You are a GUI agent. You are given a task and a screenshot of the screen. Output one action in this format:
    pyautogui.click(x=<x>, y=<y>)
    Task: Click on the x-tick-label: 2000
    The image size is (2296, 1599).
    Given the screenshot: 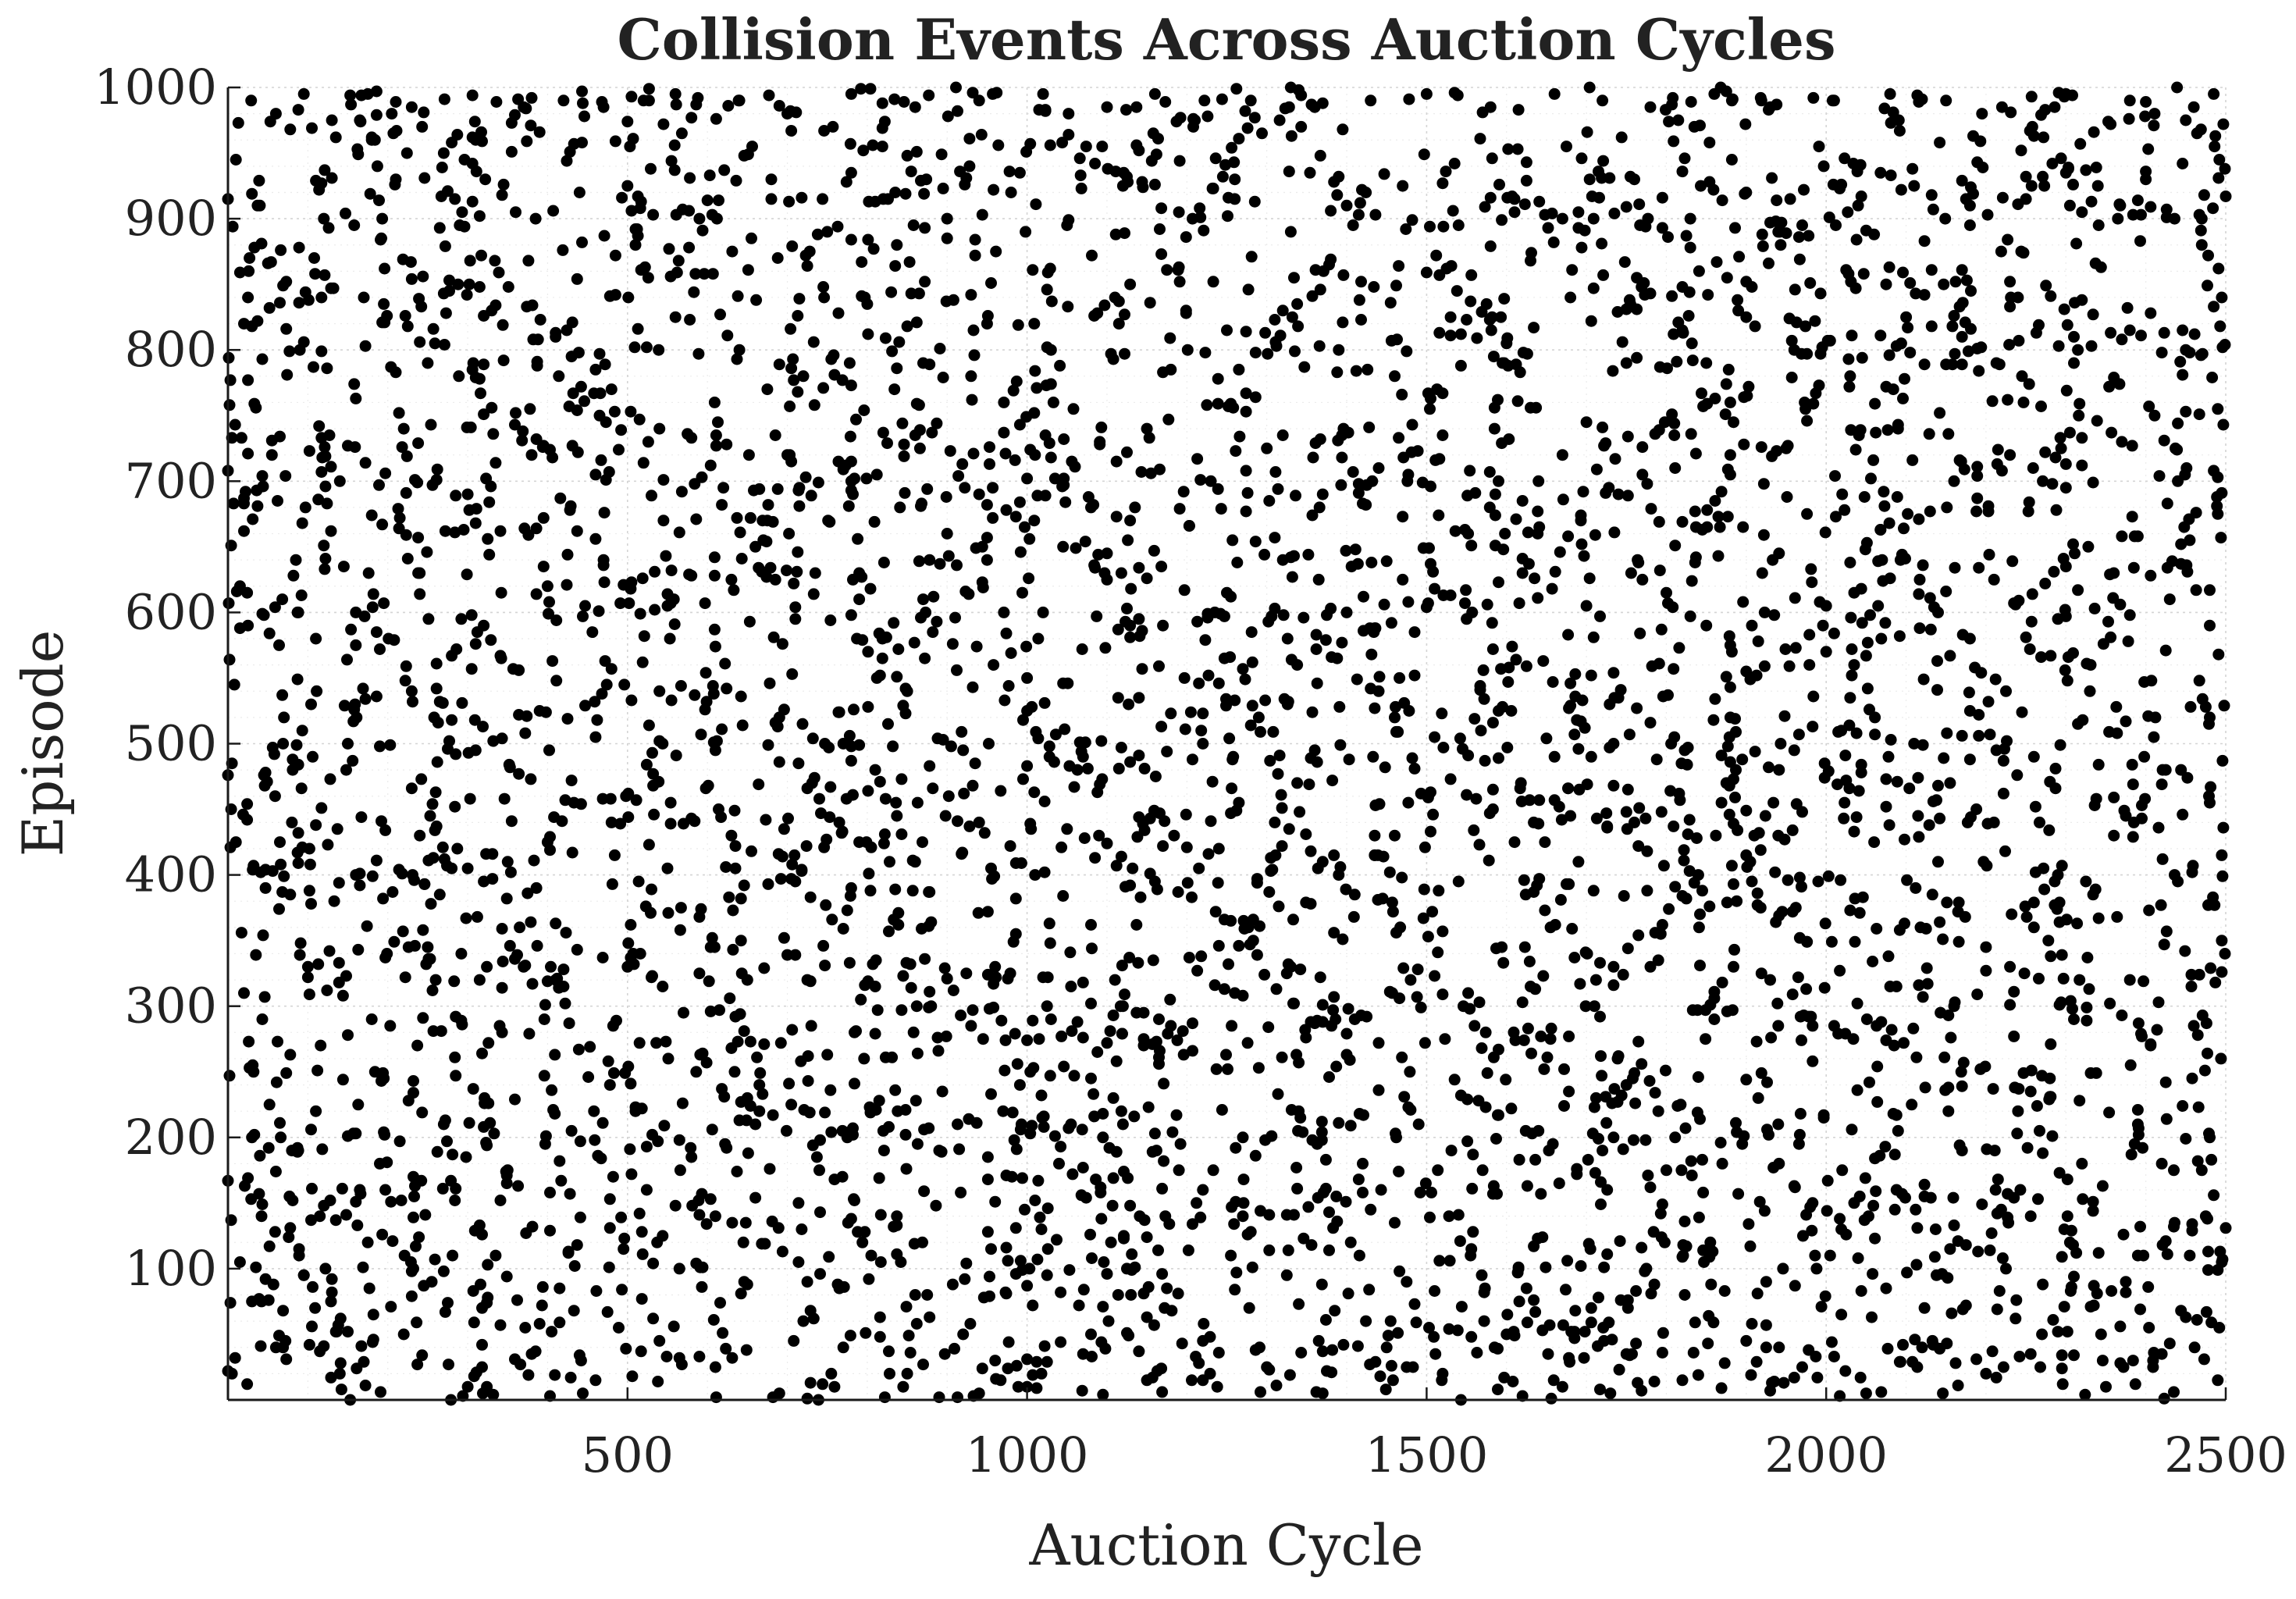 What is the action you would take?
    pyautogui.click(x=1826, y=1454)
    